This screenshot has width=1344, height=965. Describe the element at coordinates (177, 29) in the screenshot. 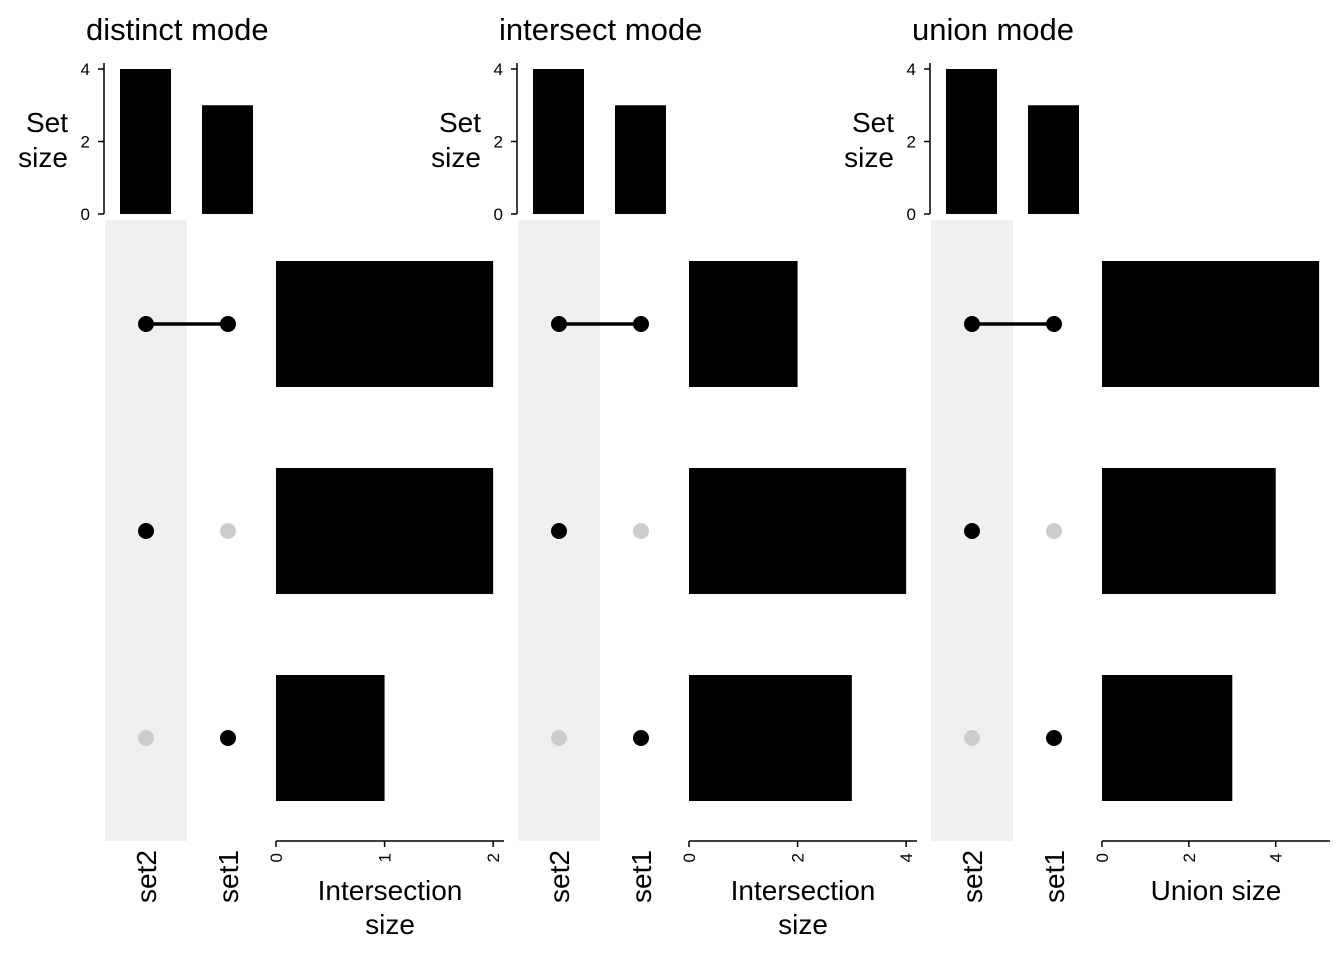

I see `chart-title: distinct mode` at that location.